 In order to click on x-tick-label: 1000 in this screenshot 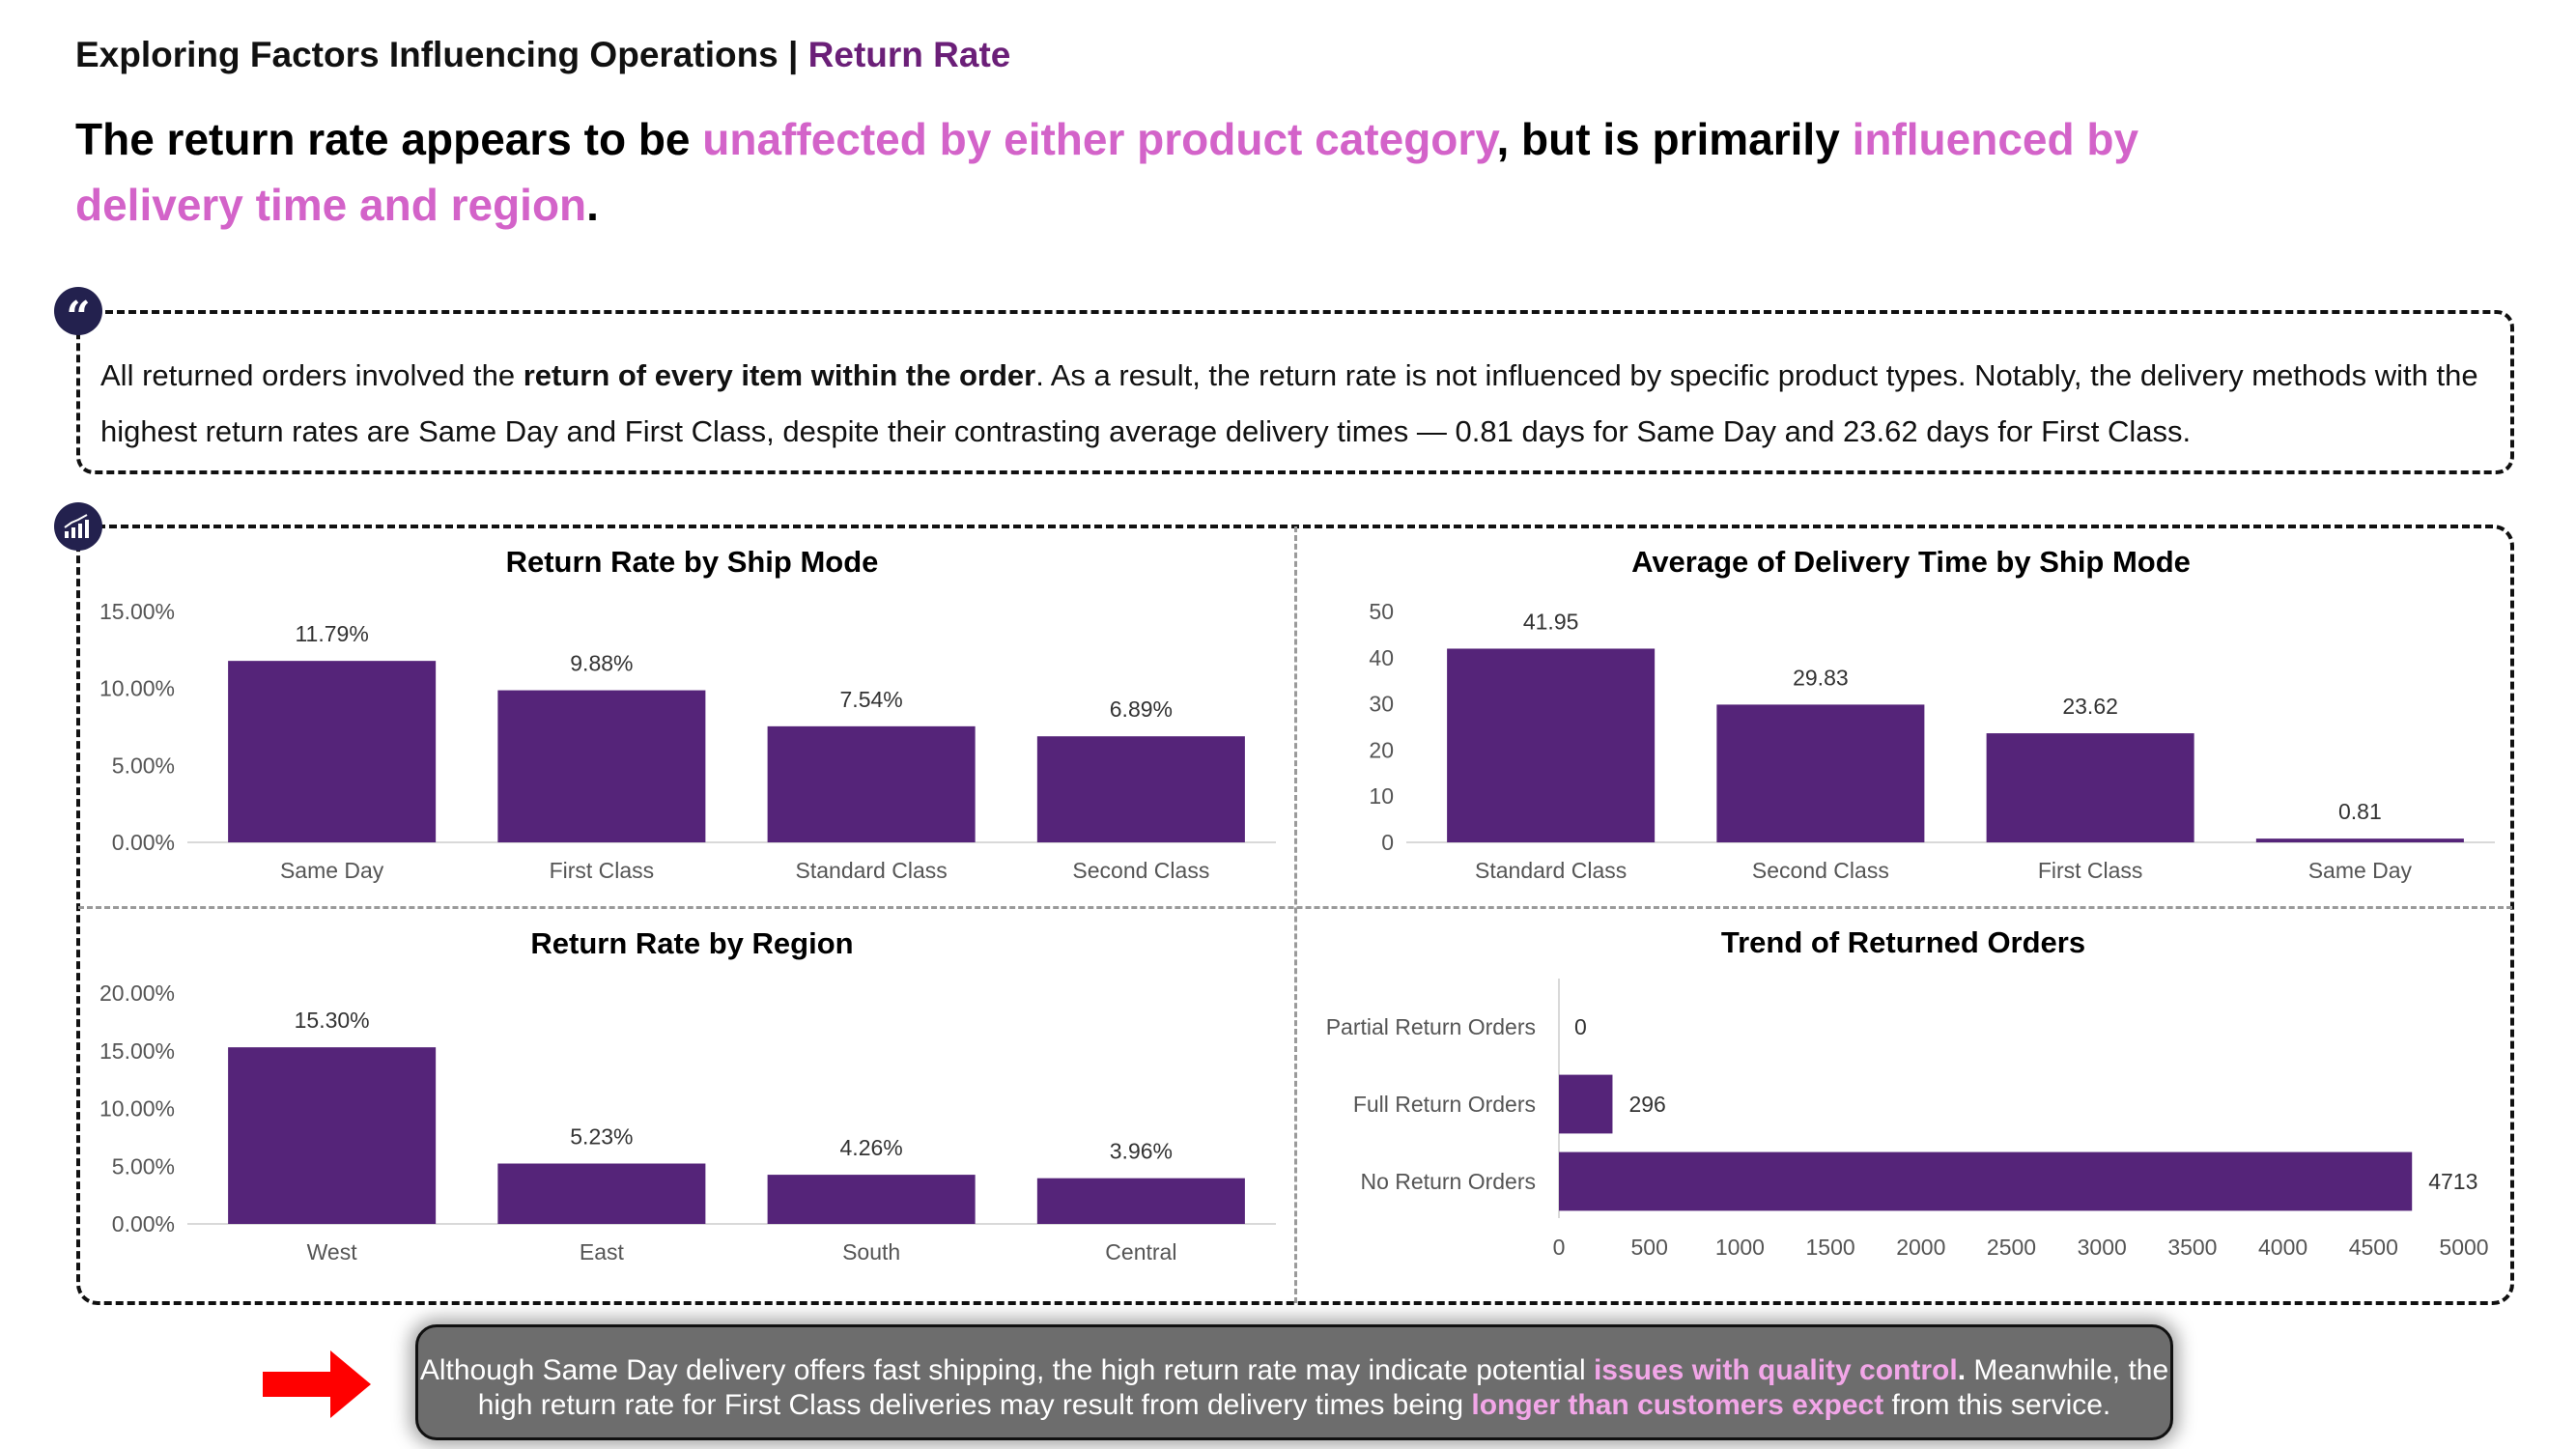, I will do `click(1740, 1247)`.